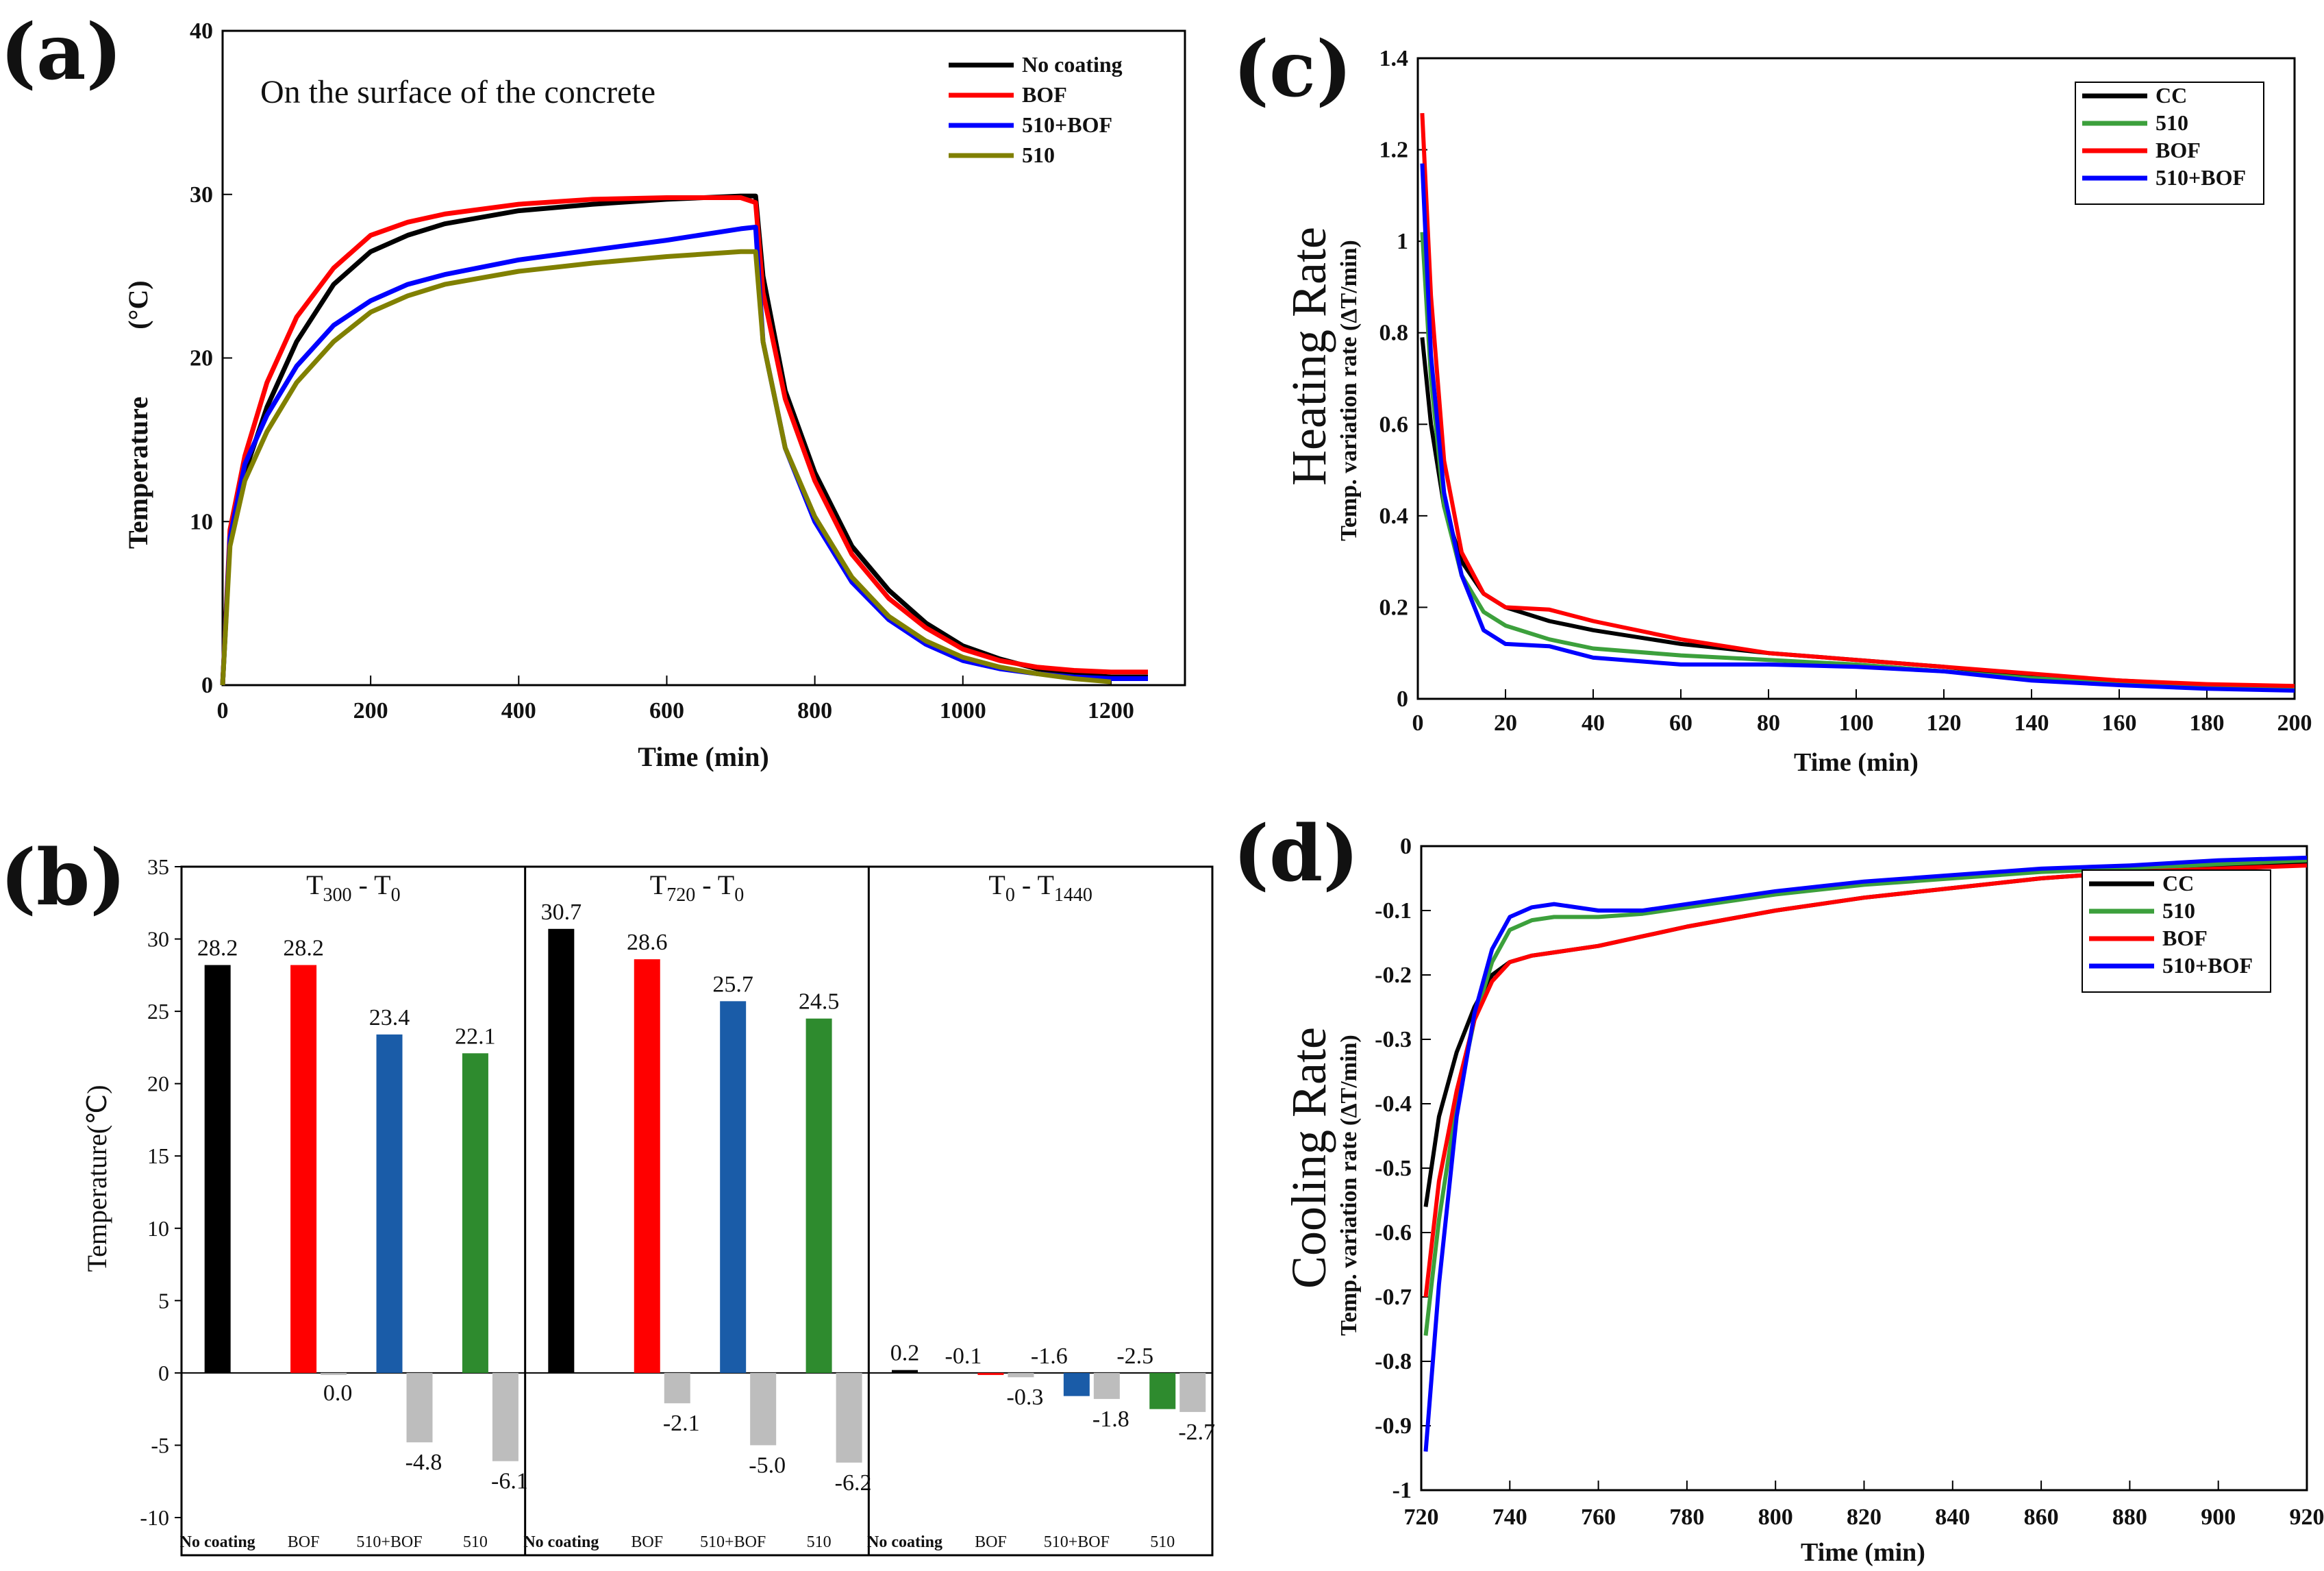  I want to click on category-label: 510+BOF, so click(389, 1542).